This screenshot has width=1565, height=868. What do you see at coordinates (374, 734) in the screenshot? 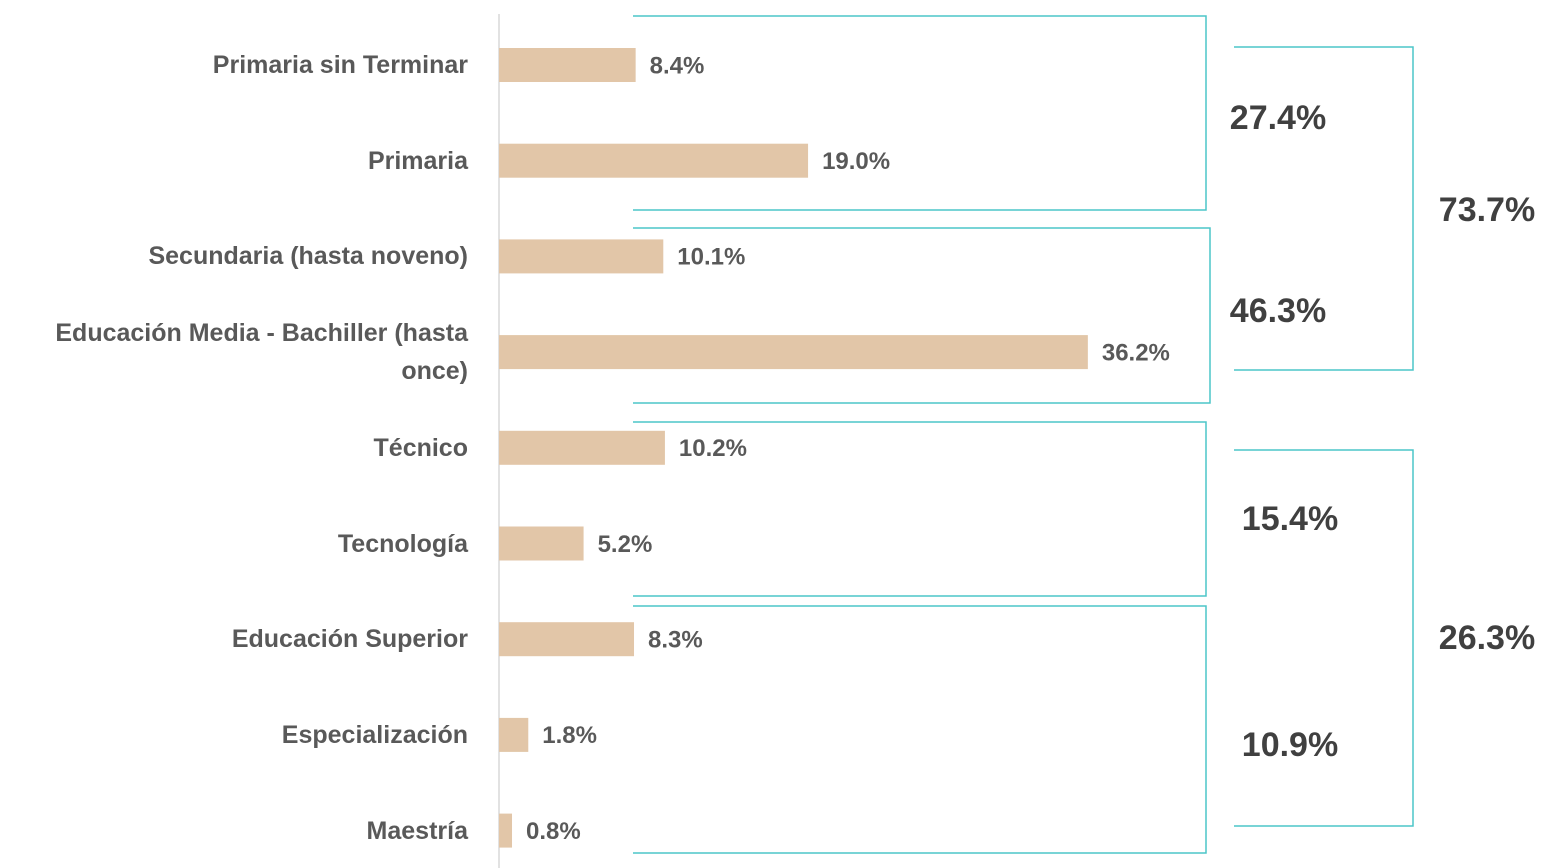
I see `category-label: Especialización` at bounding box center [374, 734].